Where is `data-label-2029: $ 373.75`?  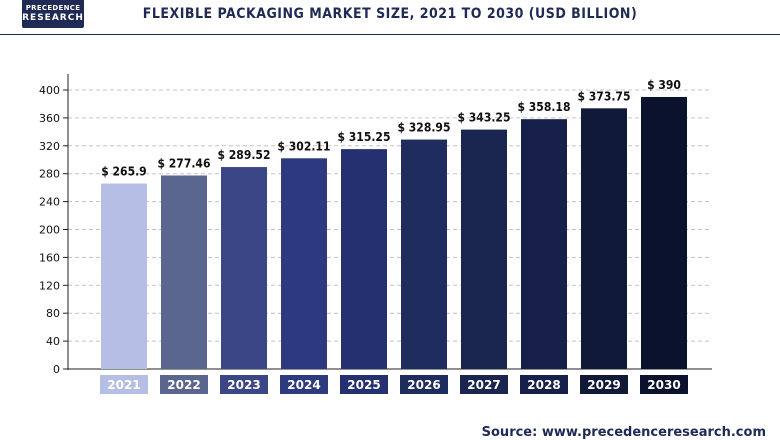
data-label-2029: $ 373.75 is located at coordinates (604, 96).